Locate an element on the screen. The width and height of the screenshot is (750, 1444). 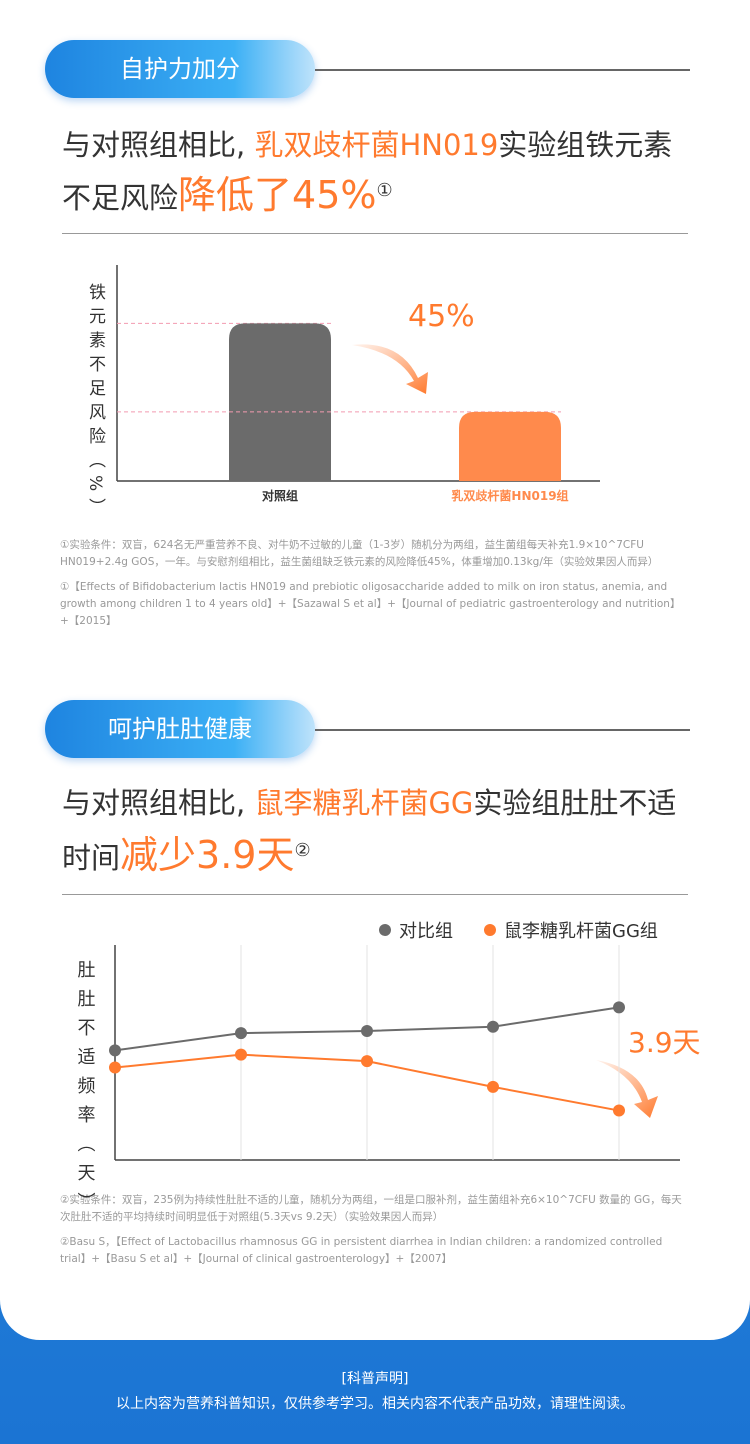
footnote-ref: ② is located at coordinates (302, 850).